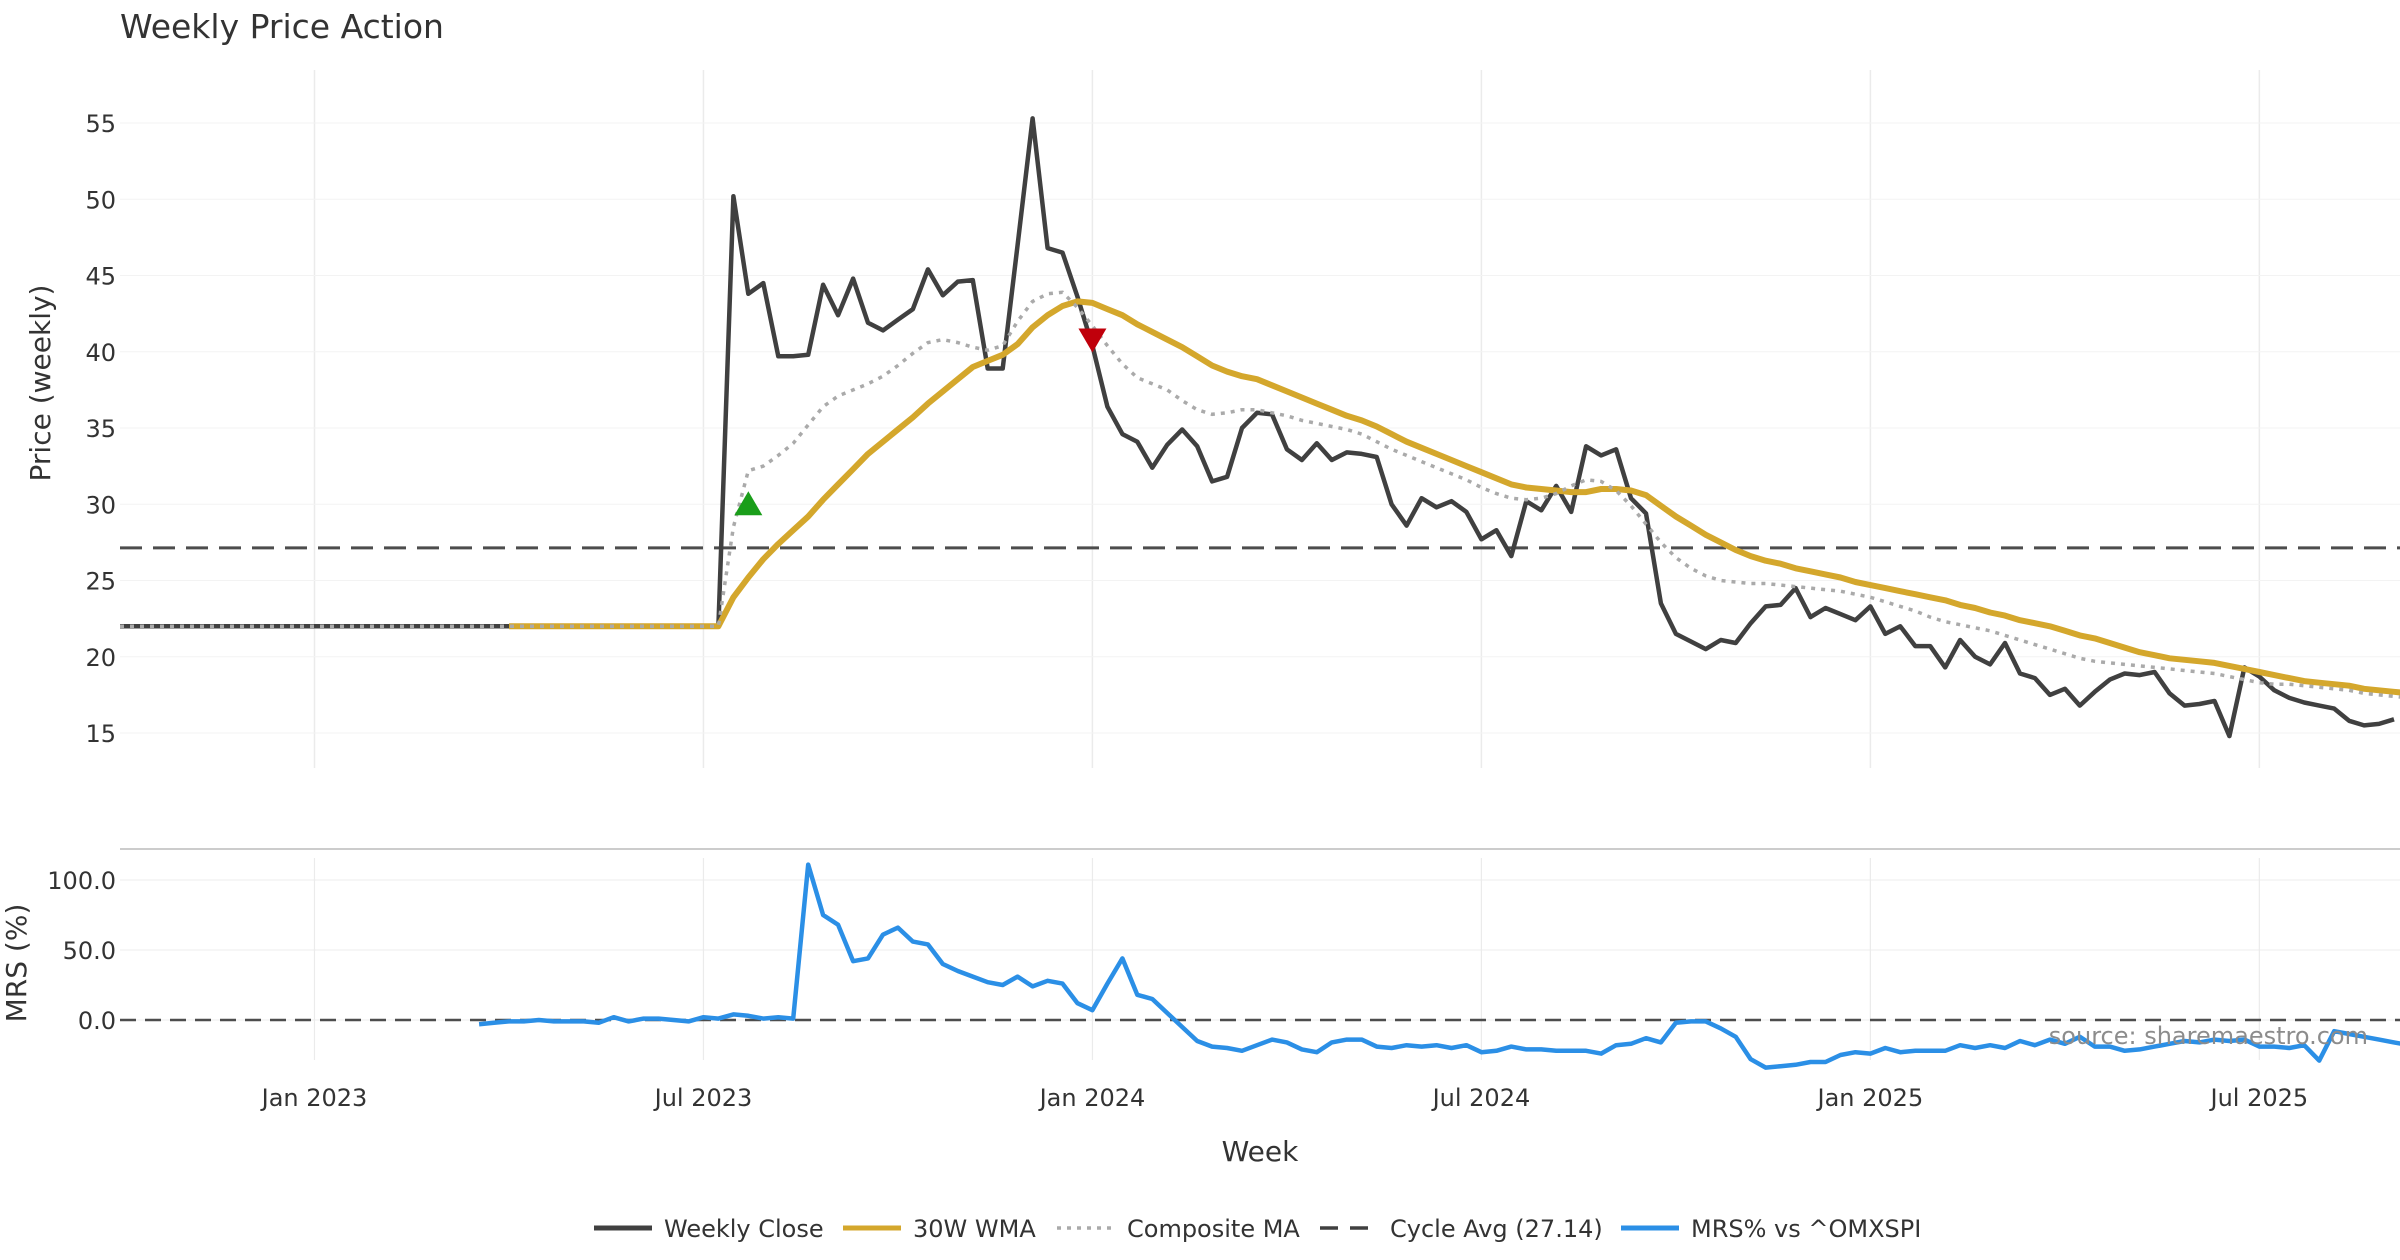 The image size is (2400, 1260). I want to click on source-note: source: sharemaestro.com, so click(2208, 1036).